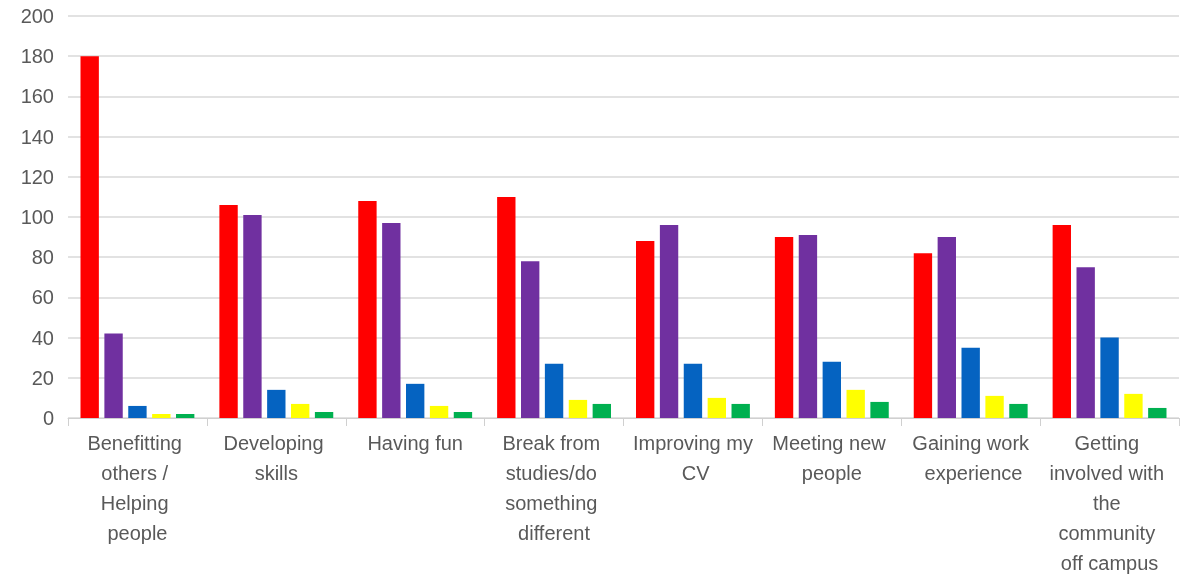 The image size is (1183, 580). What do you see at coordinates (37, 217) in the screenshot?
I see `y-tick-label: 100` at bounding box center [37, 217].